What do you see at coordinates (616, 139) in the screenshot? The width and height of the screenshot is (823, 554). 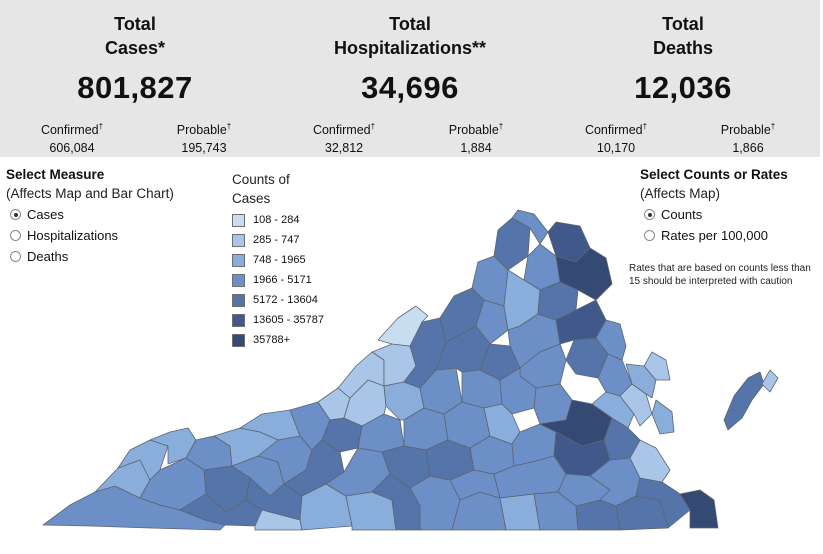 I see `deaths-confirmed: Confirmed† 10,170` at bounding box center [616, 139].